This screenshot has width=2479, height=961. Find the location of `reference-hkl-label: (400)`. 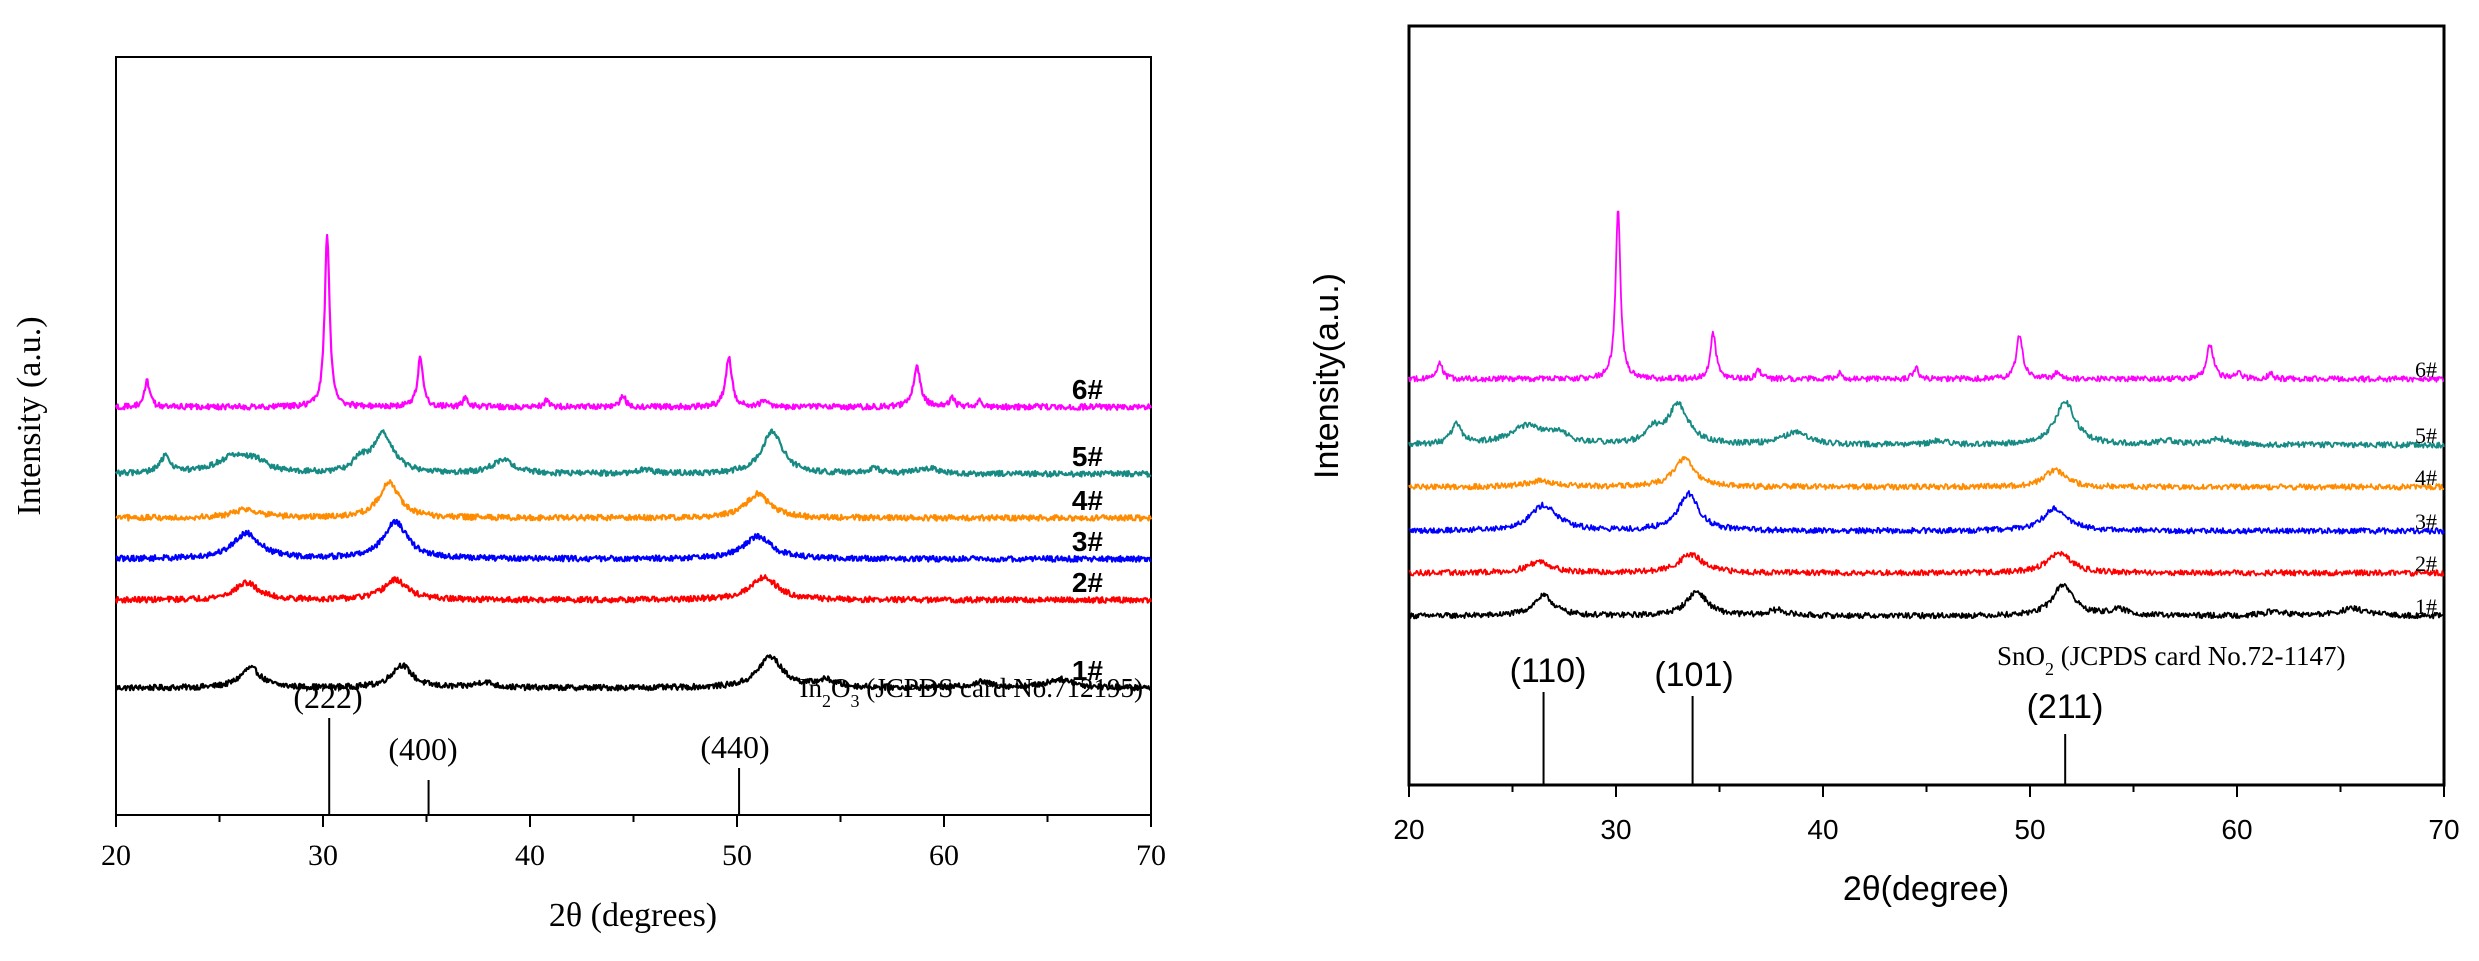

reference-hkl-label: (400) is located at coordinates (422, 749).